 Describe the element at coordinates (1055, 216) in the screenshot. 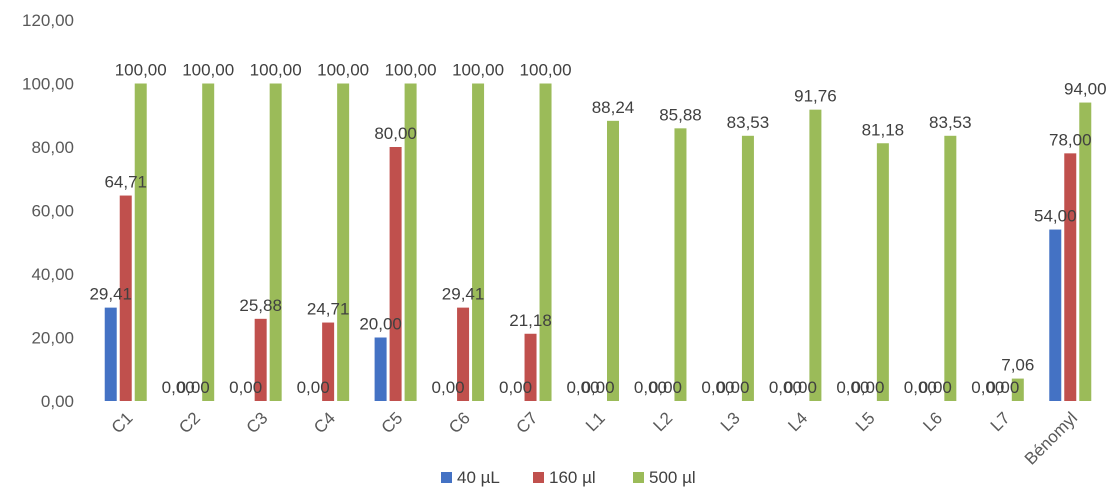

I see `data-label: 54,00` at that location.